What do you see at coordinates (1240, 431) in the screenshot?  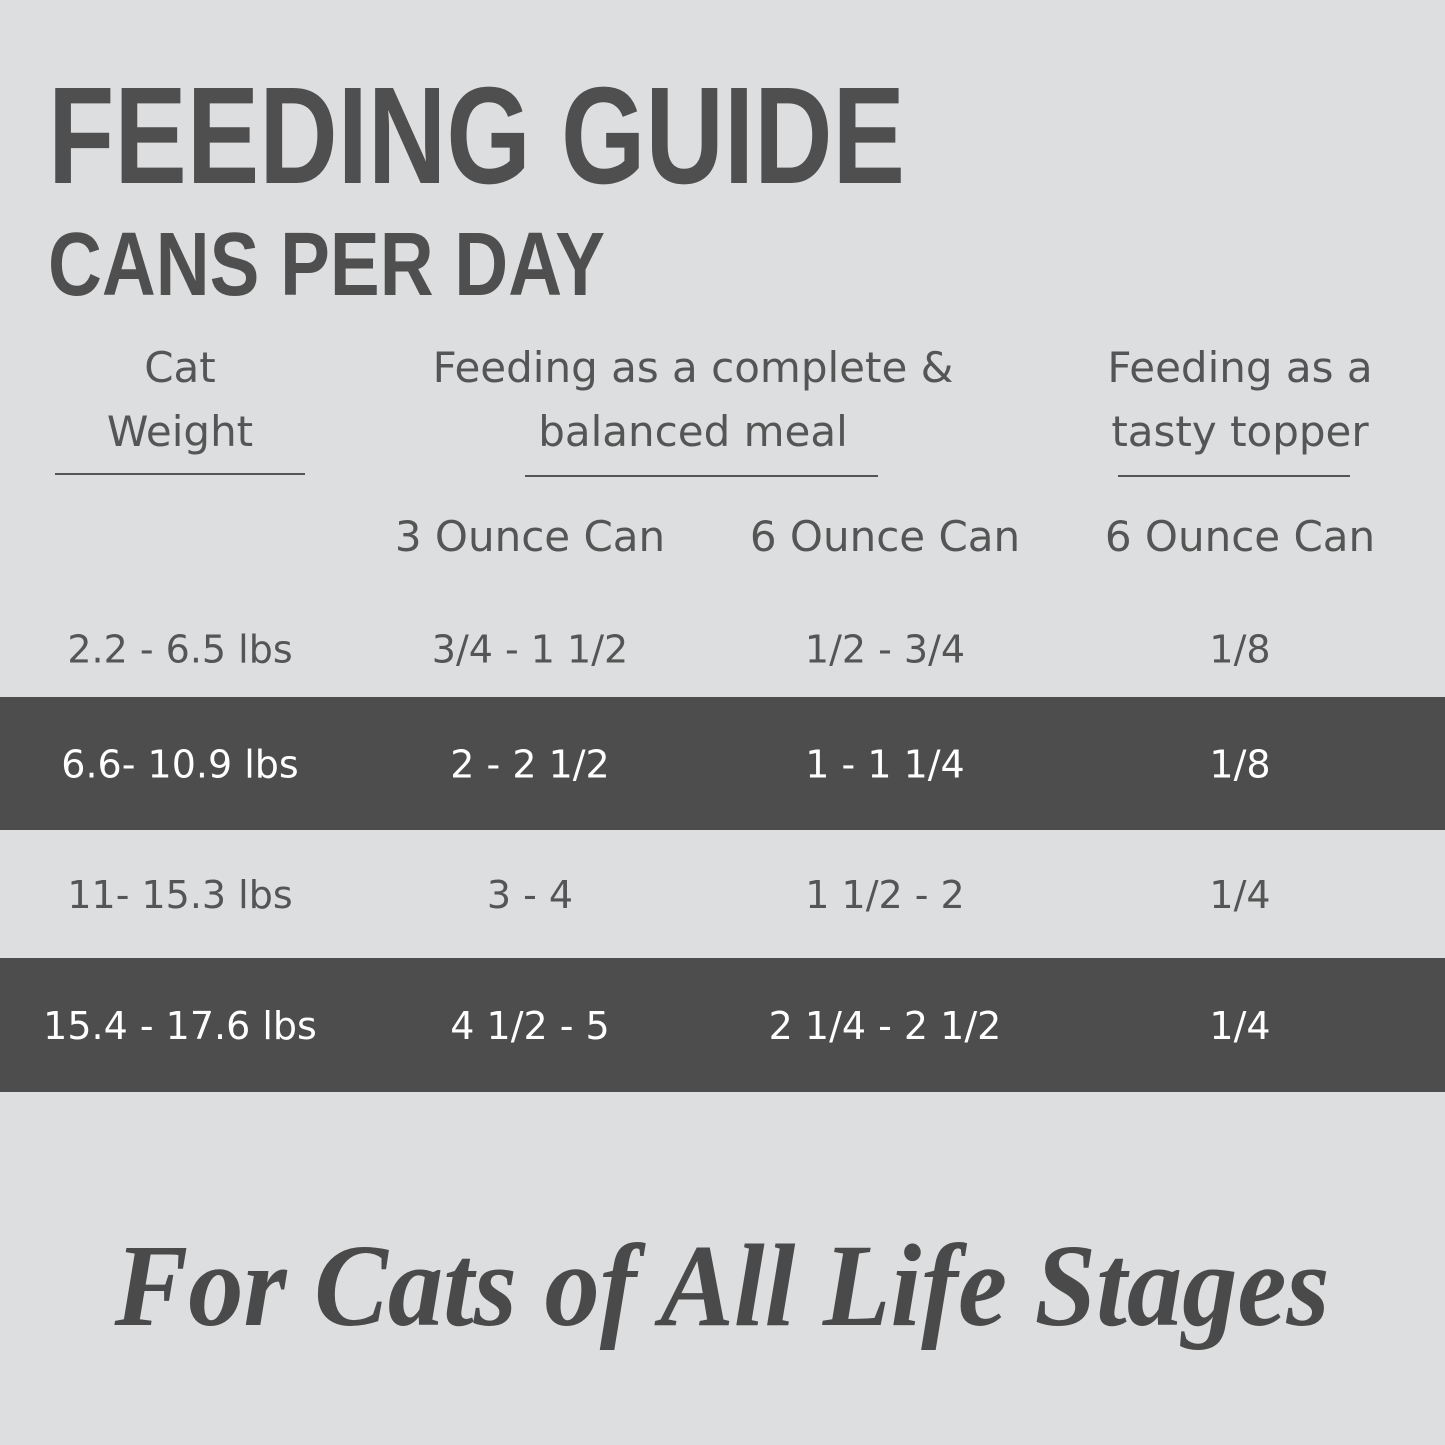 I see `group-header: tasty topper` at bounding box center [1240, 431].